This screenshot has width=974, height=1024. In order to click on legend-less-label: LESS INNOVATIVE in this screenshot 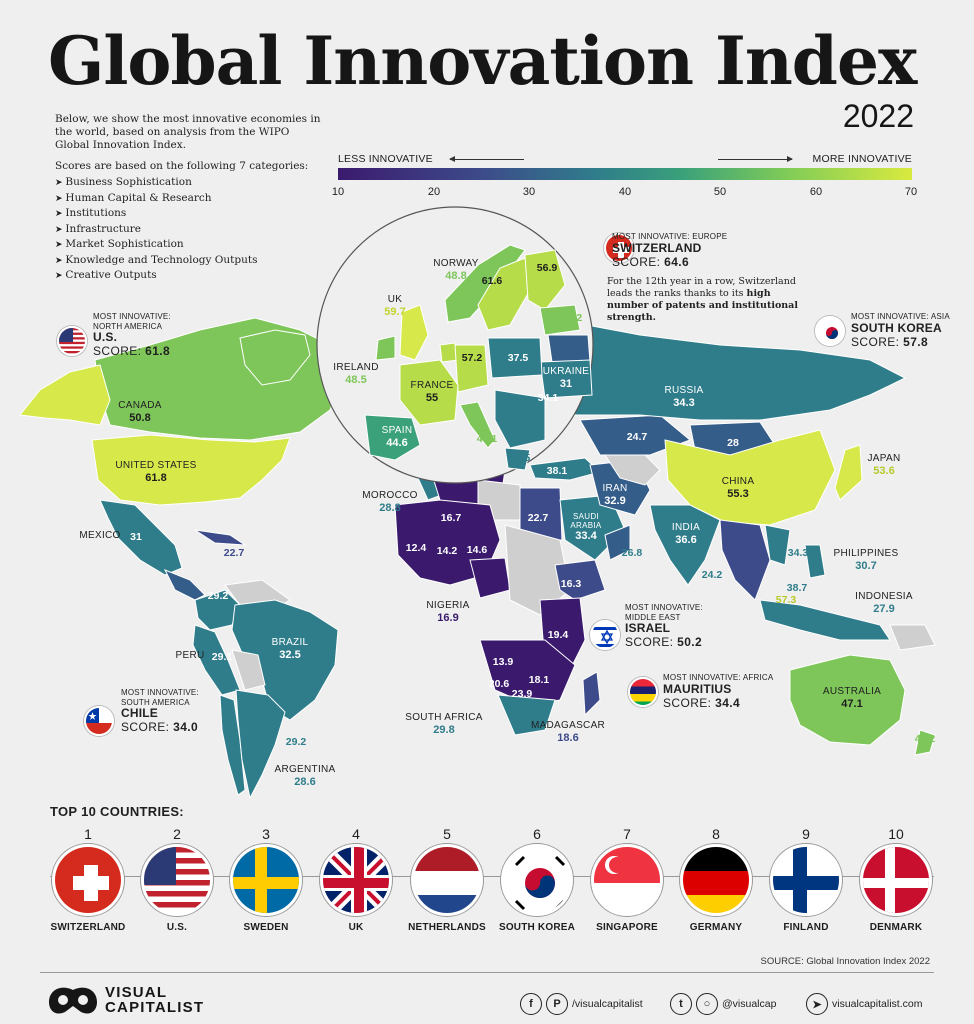, I will do `click(385, 159)`.